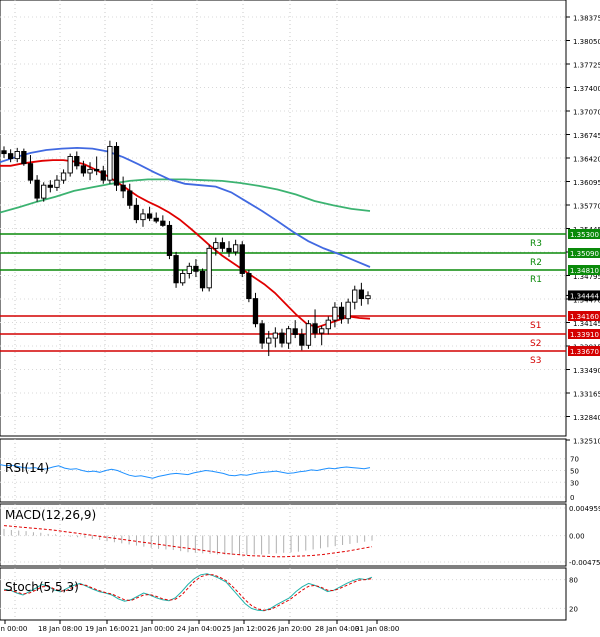  I want to click on stoch-k-line, so click(188, 592).